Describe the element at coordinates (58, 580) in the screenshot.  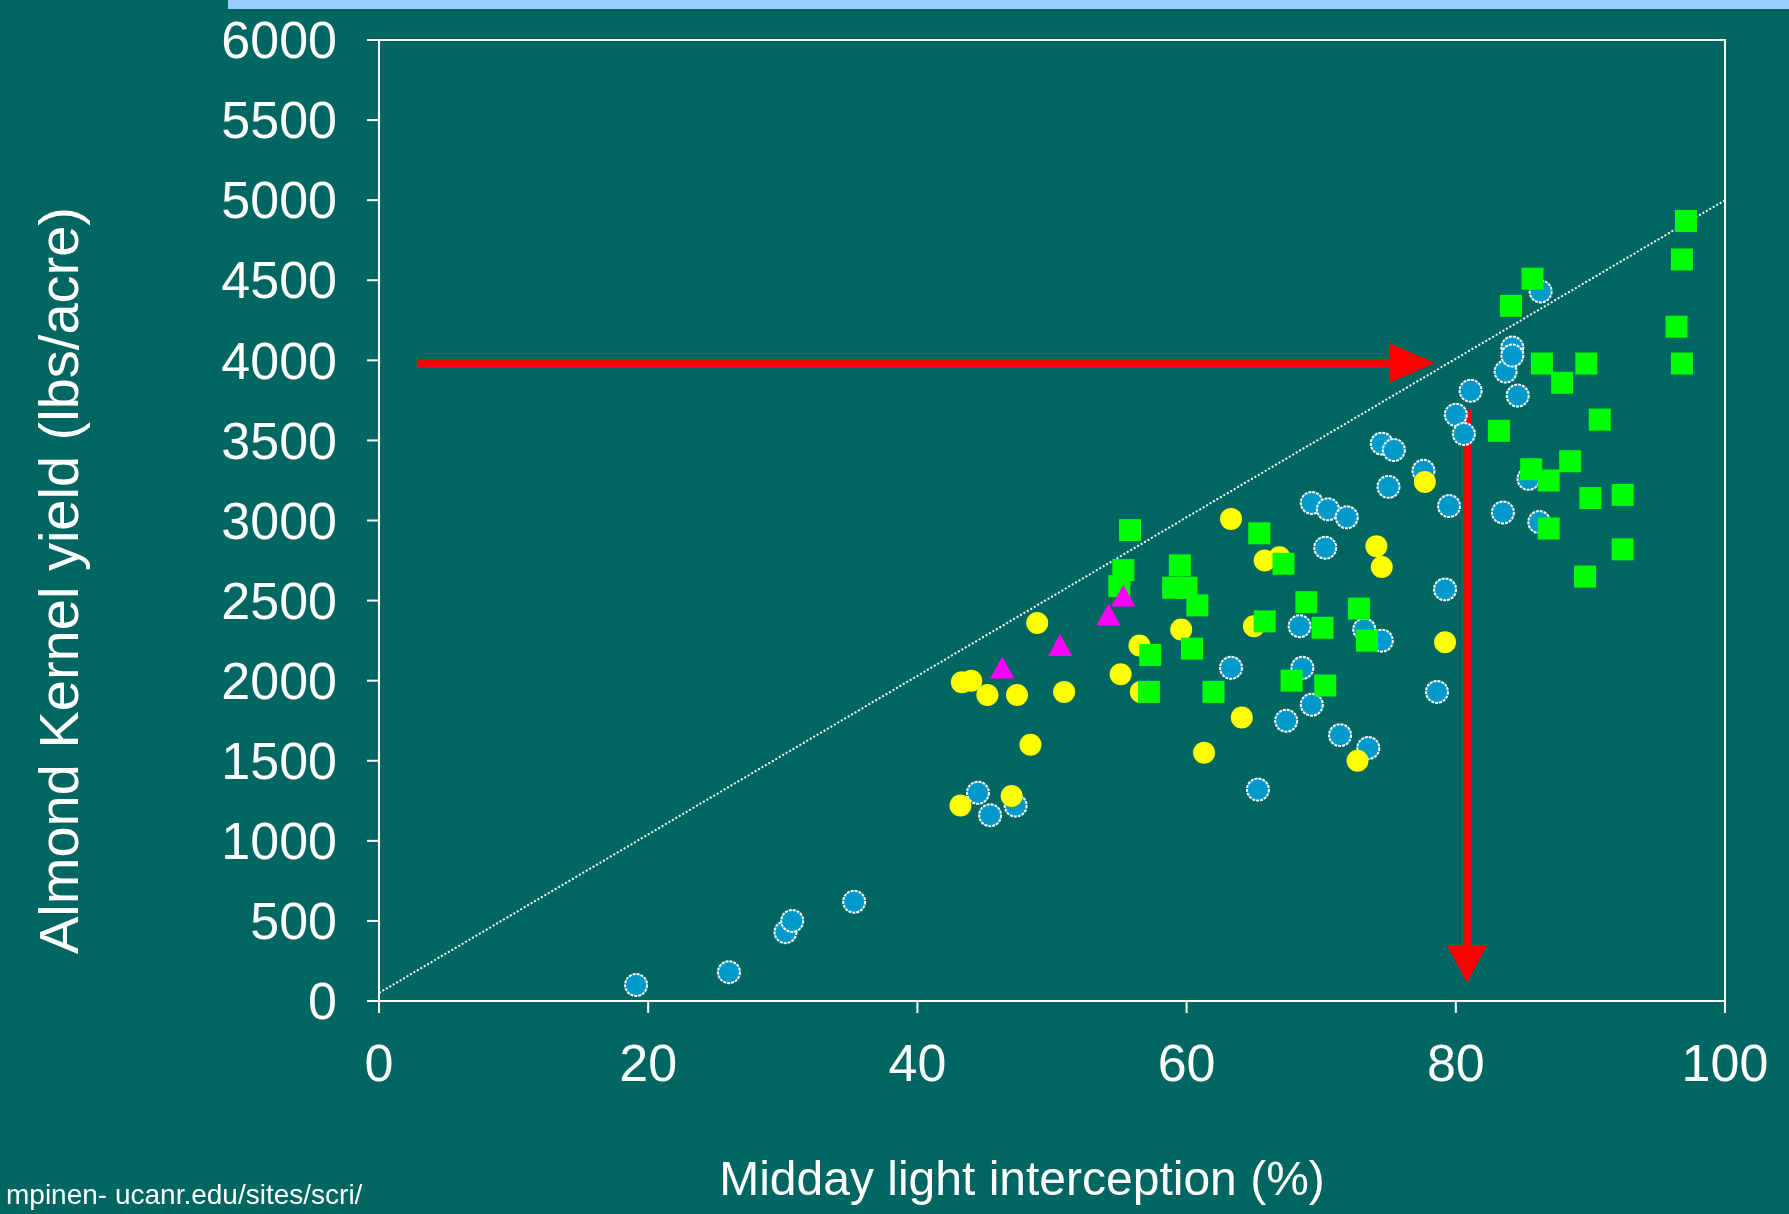
I see `y-axis-title: Almond Kernel yield (lbs/acre)` at that location.